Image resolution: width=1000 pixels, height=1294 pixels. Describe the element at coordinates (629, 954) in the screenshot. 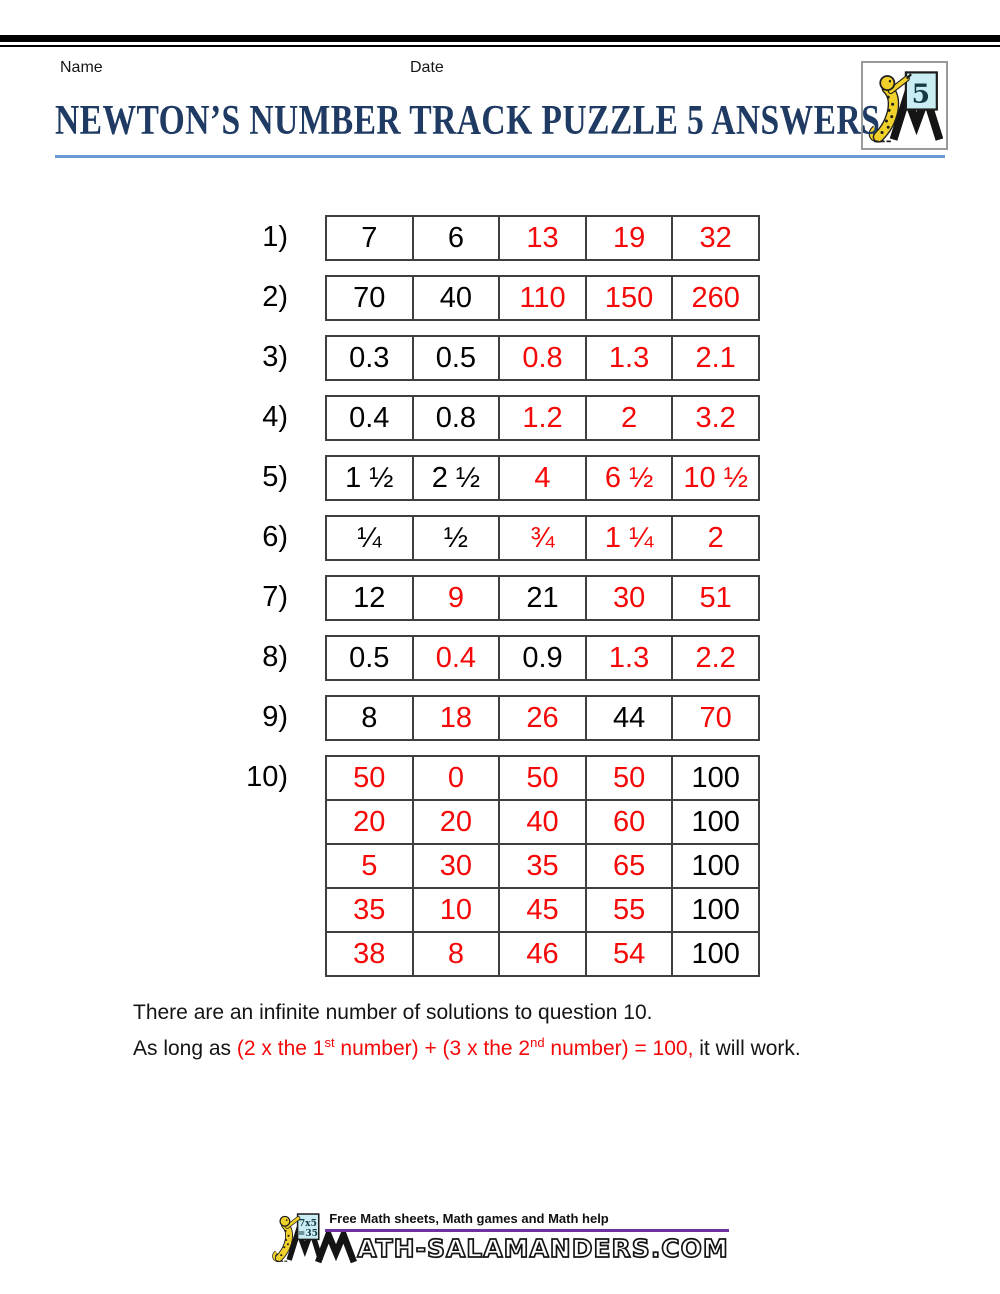

I see `track-cell: 54` at that location.